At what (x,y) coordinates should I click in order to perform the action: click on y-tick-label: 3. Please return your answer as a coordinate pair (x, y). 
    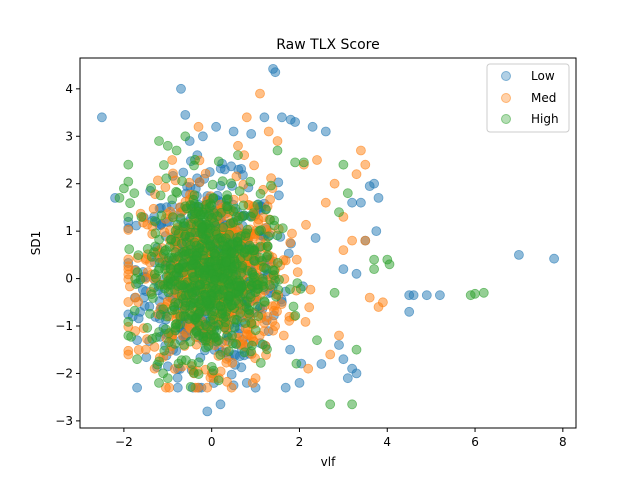
    Looking at the image, I should click on (69, 136).